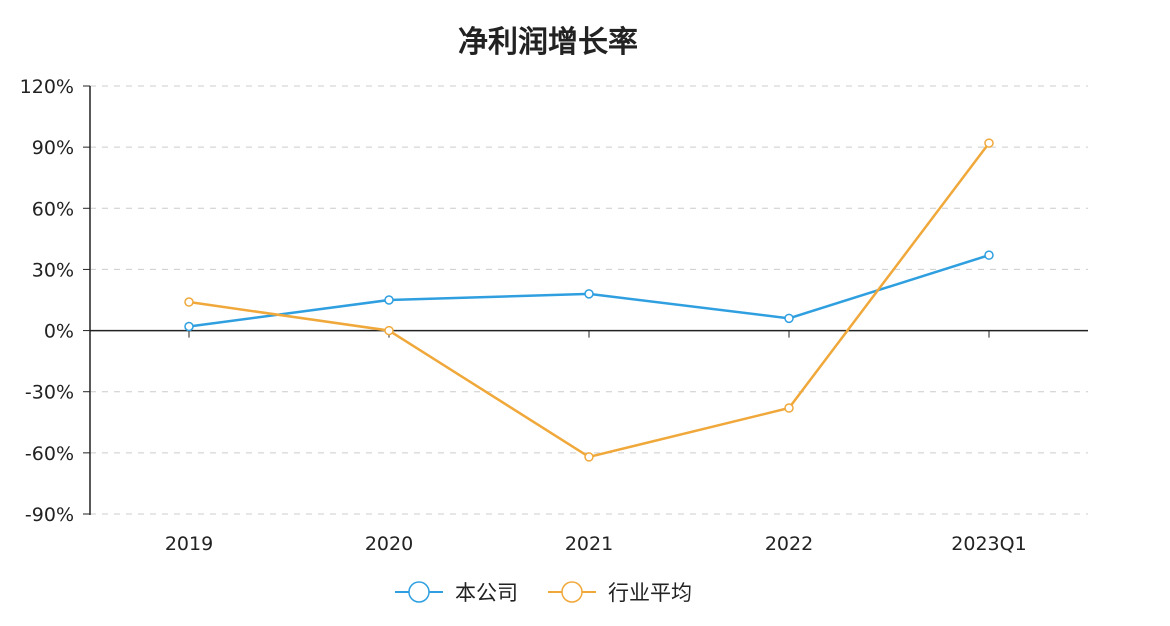 This screenshot has width=1170, height=626. What do you see at coordinates (59, 332) in the screenshot?
I see `y-tick-label: 0%` at bounding box center [59, 332].